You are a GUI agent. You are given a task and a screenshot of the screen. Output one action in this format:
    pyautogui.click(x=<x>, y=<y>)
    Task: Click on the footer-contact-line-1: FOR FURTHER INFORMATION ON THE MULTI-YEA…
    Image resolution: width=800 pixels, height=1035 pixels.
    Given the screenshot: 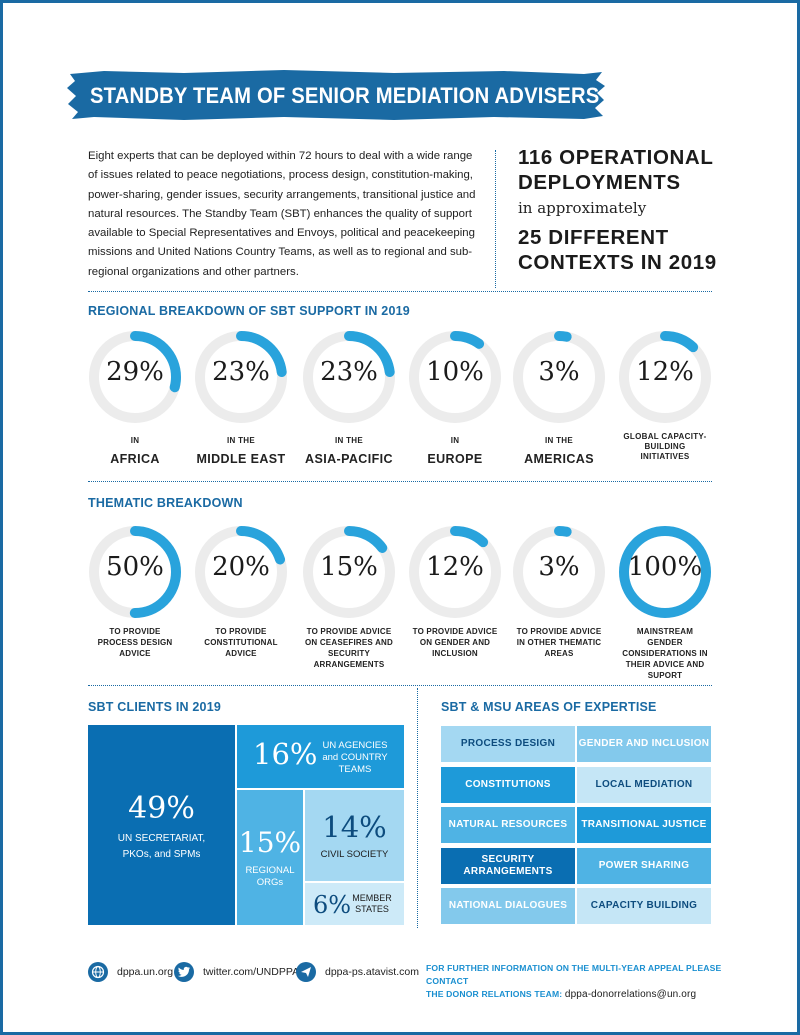 What is the action you would take?
    pyautogui.click(x=574, y=974)
    